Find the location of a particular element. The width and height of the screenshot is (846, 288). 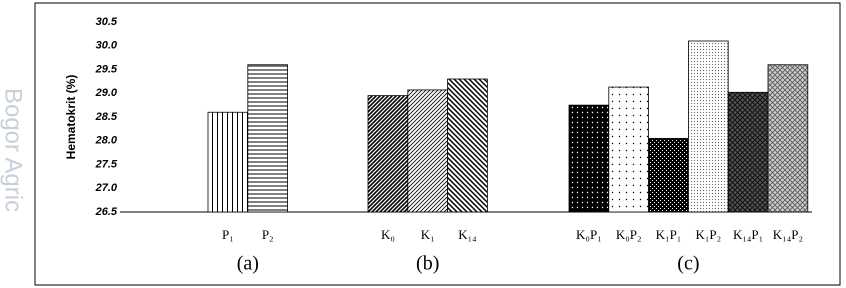

y-tick-label: 28.0 is located at coordinates (106, 141).